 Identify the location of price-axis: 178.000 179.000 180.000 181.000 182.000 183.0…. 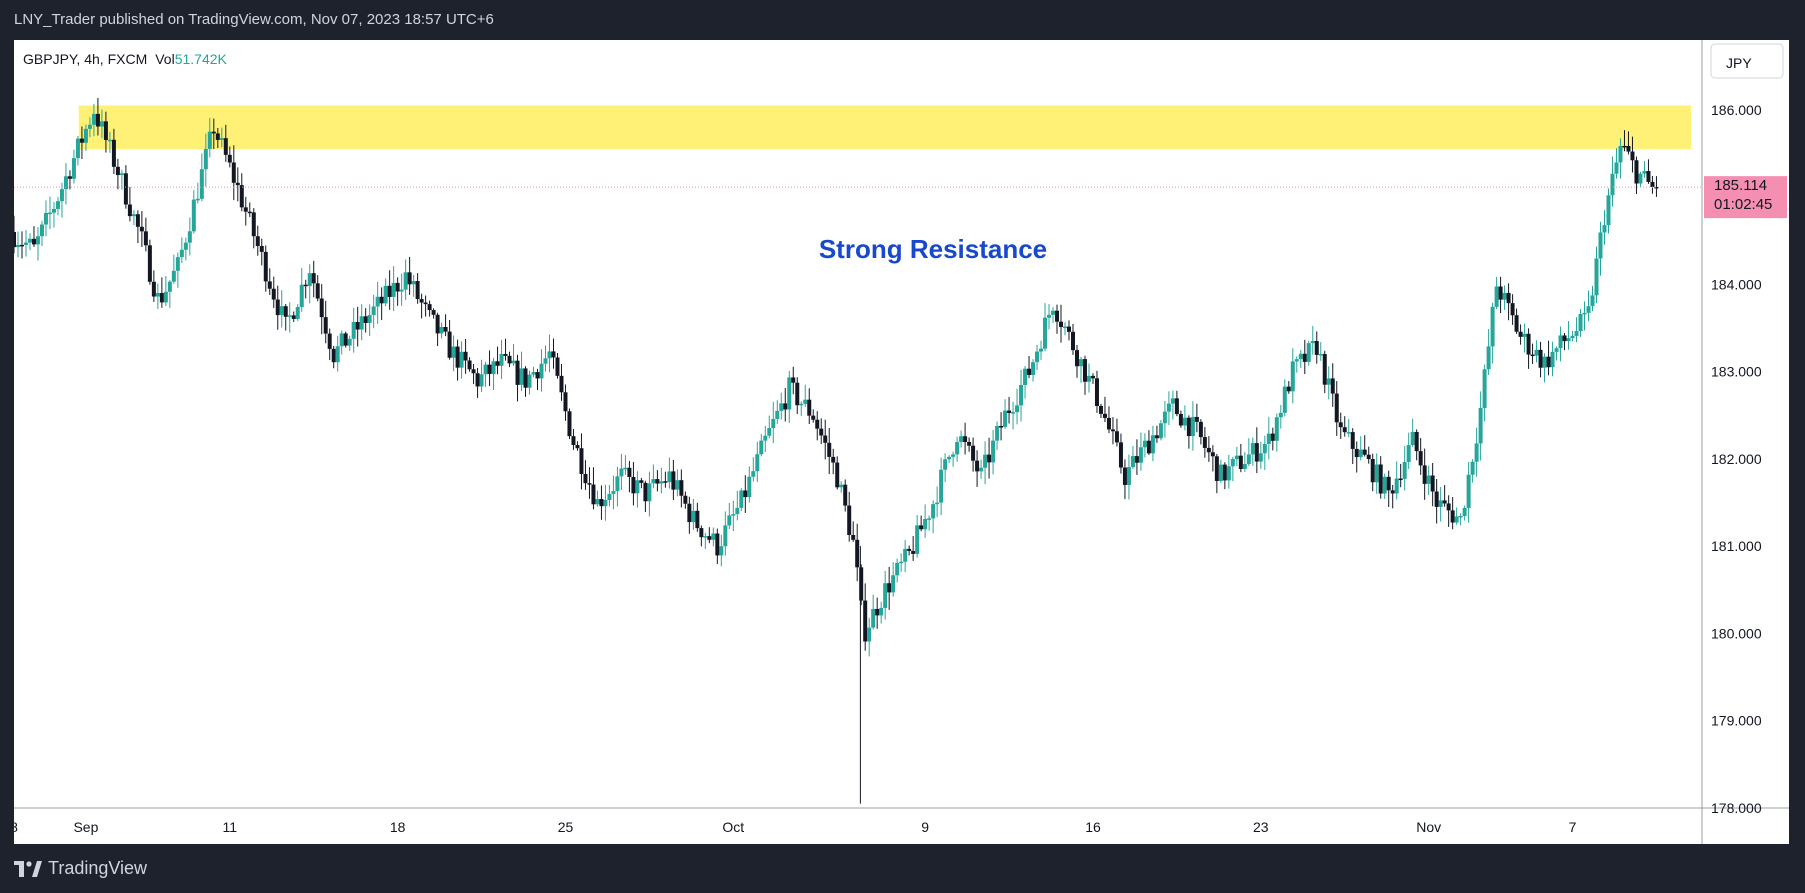
(1736, 459).